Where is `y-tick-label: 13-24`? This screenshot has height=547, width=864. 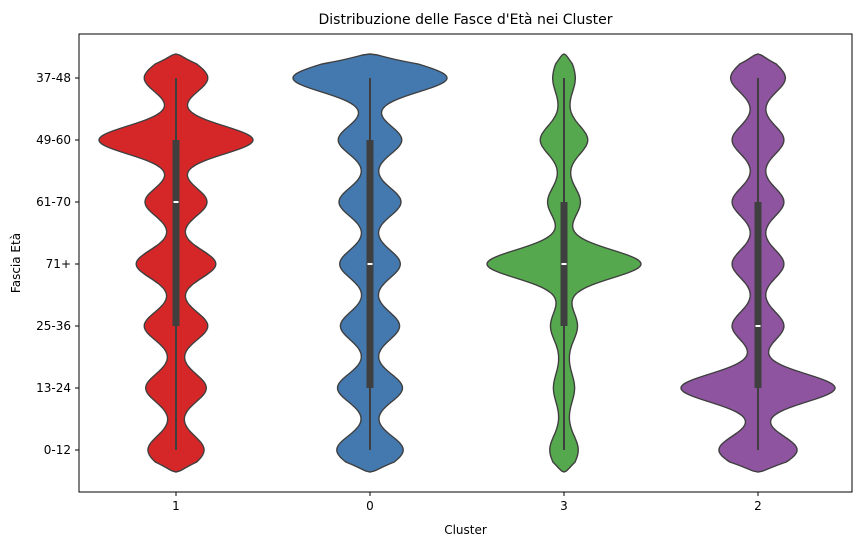 y-tick-label: 13-24 is located at coordinates (53, 388).